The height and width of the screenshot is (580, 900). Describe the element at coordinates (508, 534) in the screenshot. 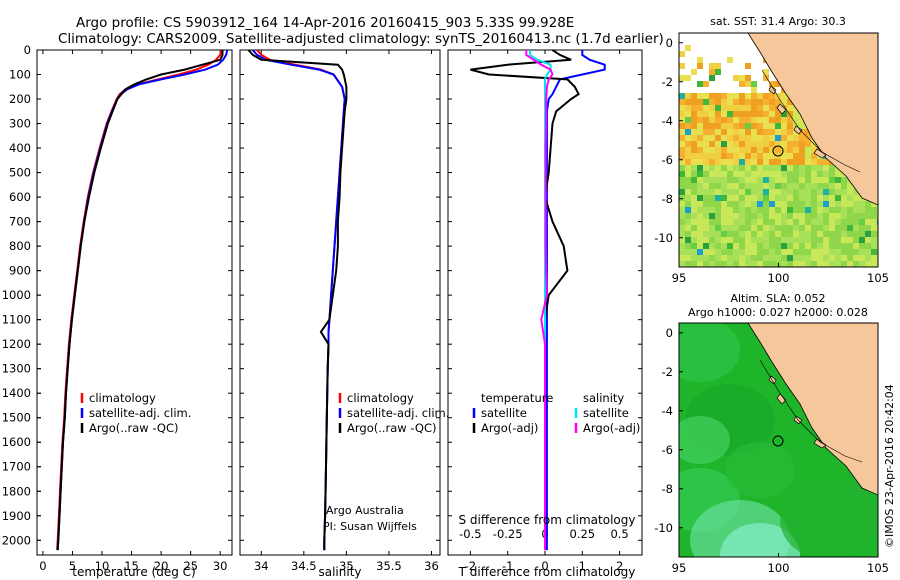

I see `top-tick-label: -0.25` at that location.